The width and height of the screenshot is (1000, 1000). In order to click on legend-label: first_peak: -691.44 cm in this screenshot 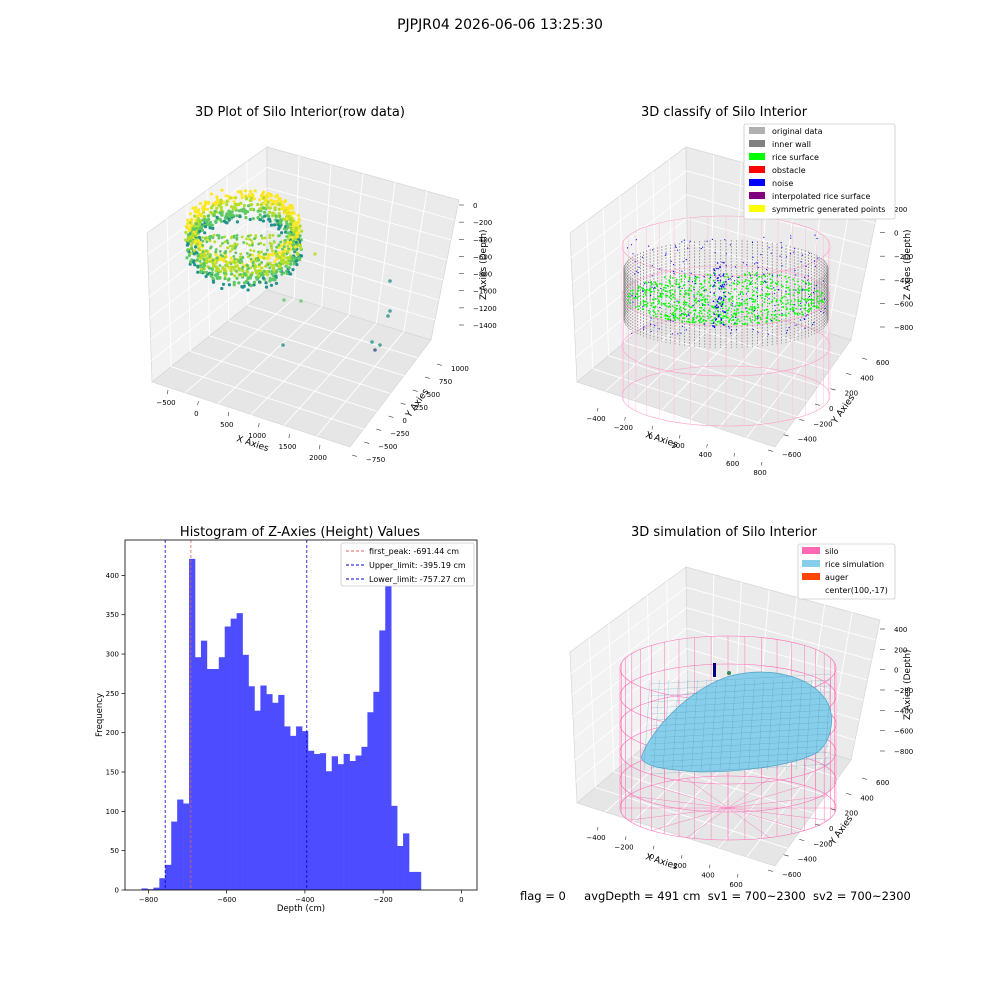, I will do `click(414, 551)`.